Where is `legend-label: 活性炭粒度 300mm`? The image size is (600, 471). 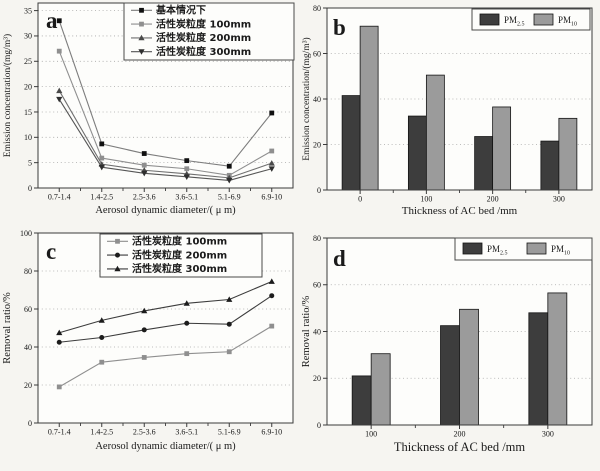 legend-label: 活性炭粒度 300mm is located at coordinates (179, 268).